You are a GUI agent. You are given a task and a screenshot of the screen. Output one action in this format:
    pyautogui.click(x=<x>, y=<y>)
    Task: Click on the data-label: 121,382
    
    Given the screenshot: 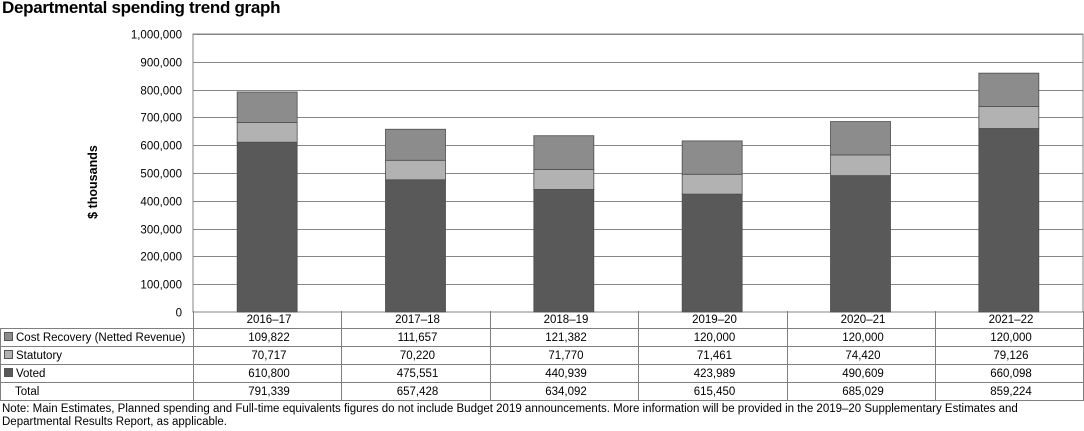 What is the action you would take?
    pyautogui.click(x=564, y=337)
    